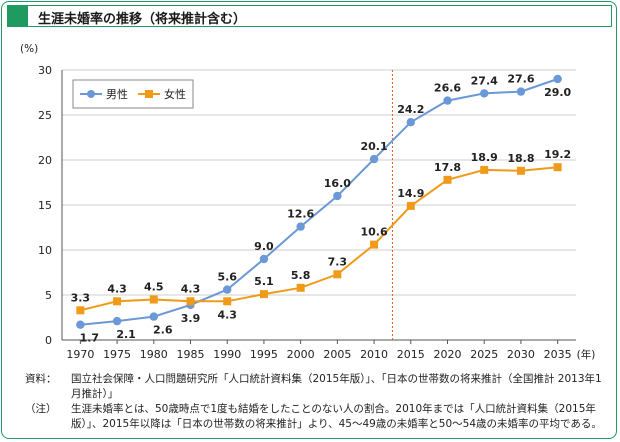 This screenshot has width=620, height=442. I want to click on male-data-label: 5.6, so click(227, 277).